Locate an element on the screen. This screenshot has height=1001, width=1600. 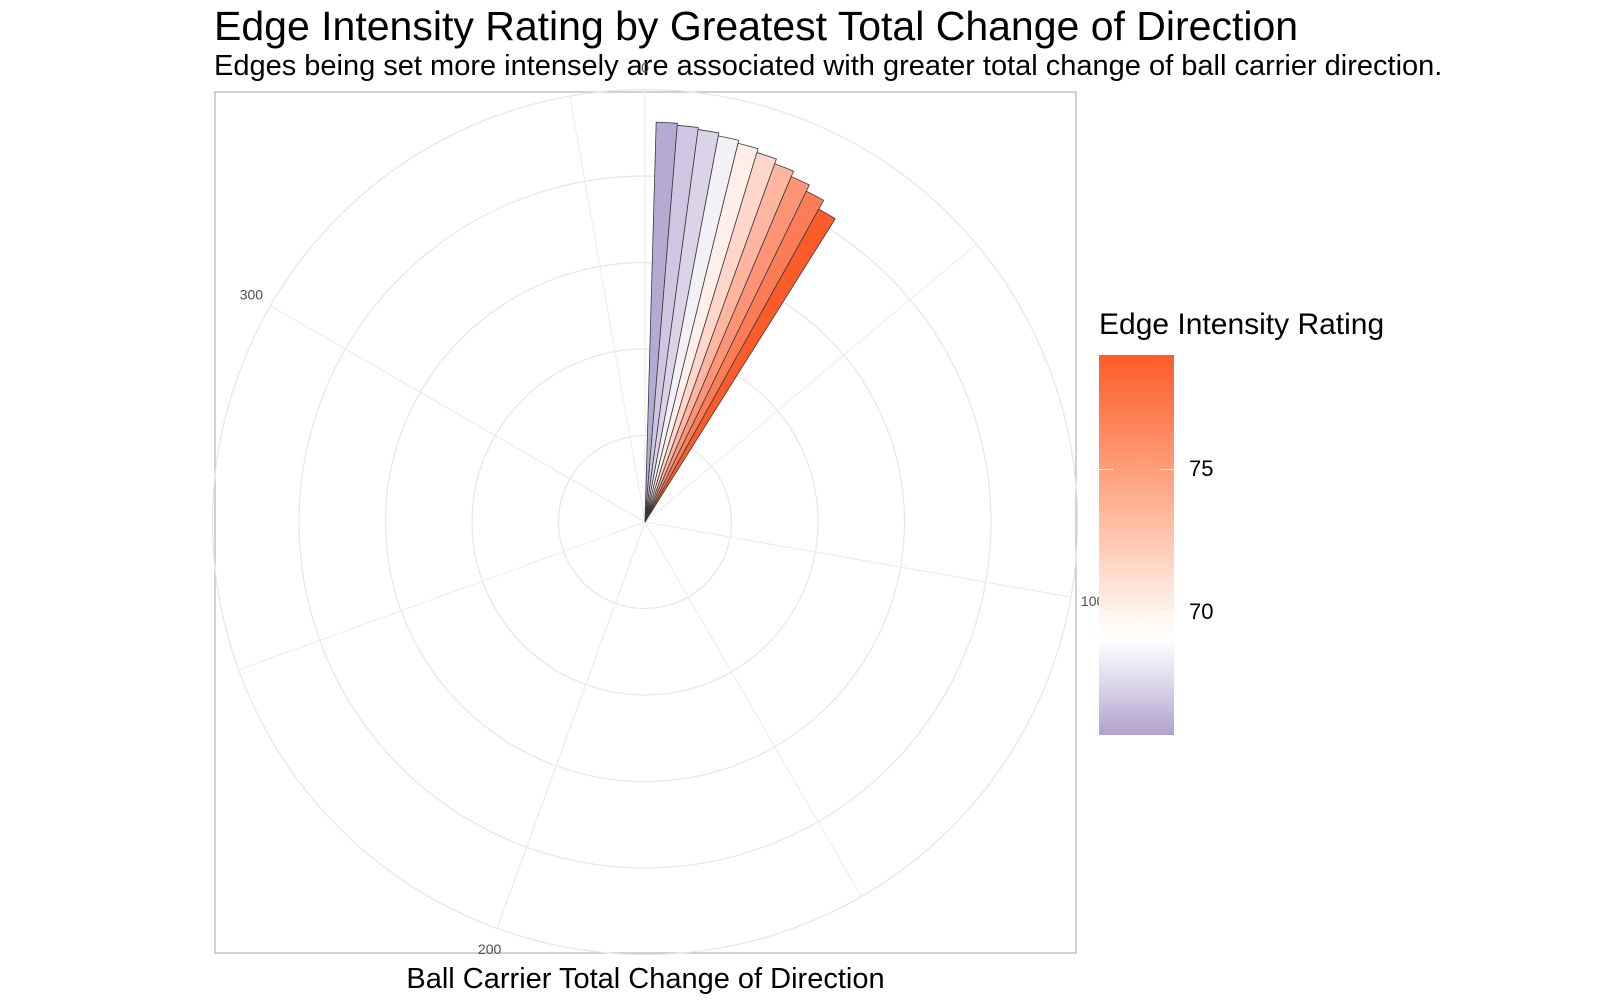
bars-layer is located at coordinates (740, 322).